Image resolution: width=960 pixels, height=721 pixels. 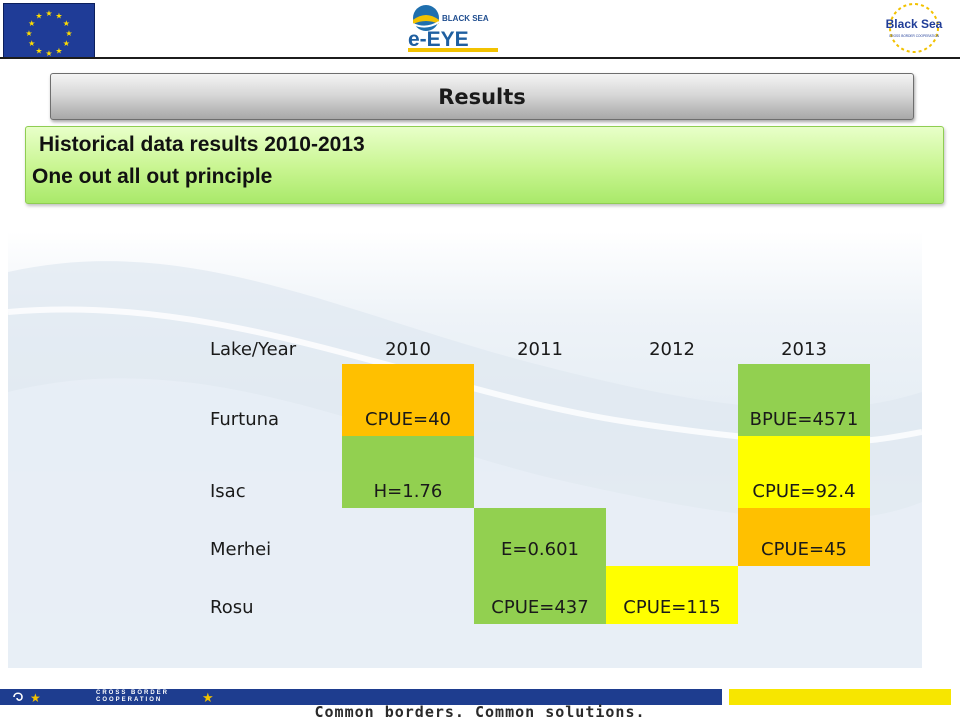 I want to click on subtitle-line-2: One out all out principle, so click(x=152, y=176).